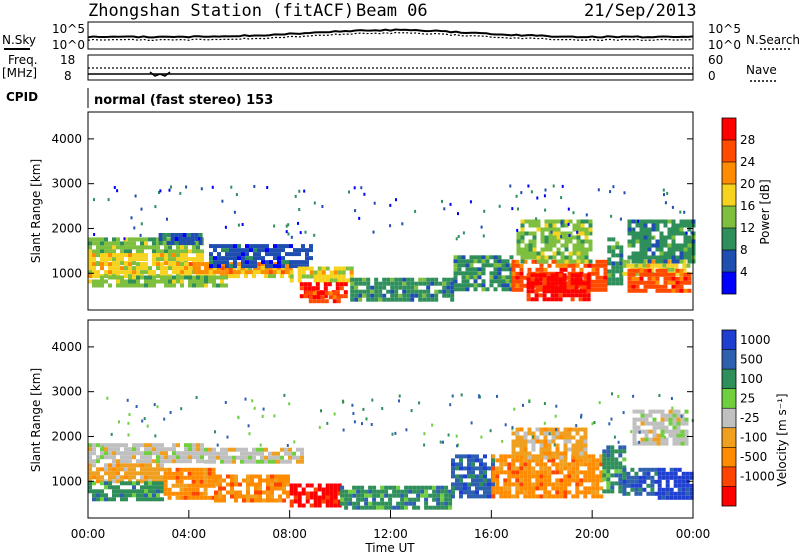  I want to click on nsky-tick-bottom: 10^0, so click(68, 45).